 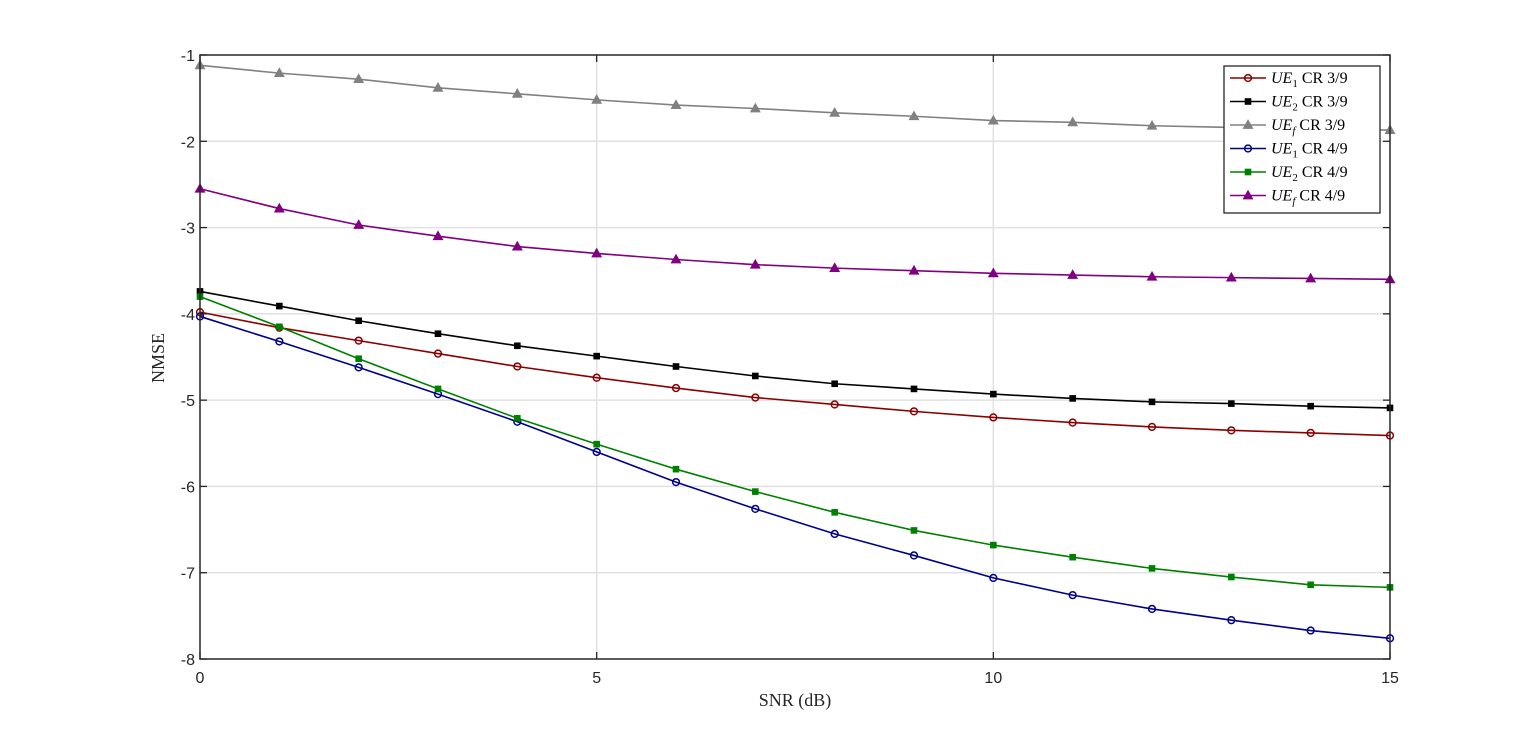 What do you see at coordinates (795, 700) in the screenshot?
I see `x-axis-title: SNR (dB)` at bounding box center [795, 700].